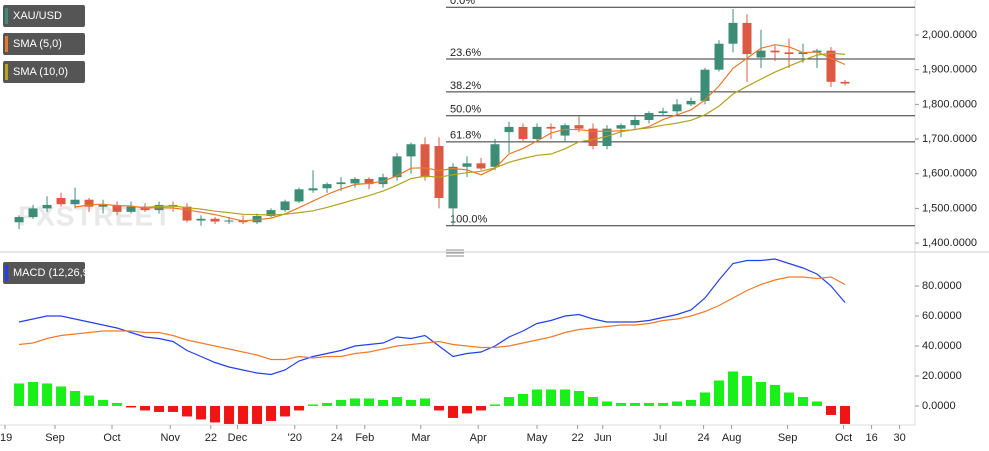 The width and height of the screenshot is (989, 451). What do you see at coordinates (462, 3) in the screenshot?
I see `fib-label: 0.0%` at bounding box center [462, 3].